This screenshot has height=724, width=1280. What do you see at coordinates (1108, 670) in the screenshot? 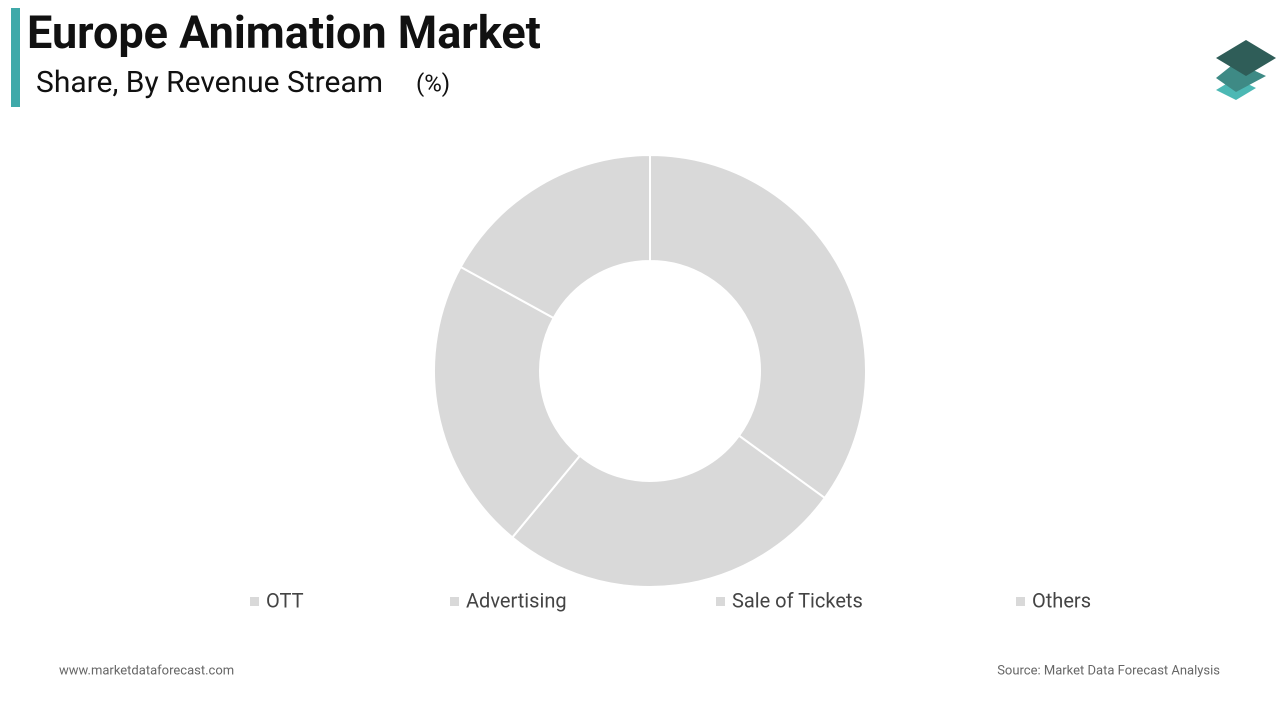
I see `source: Source: Market Data Forecast Analysis` at bounding box center [1108, 670].